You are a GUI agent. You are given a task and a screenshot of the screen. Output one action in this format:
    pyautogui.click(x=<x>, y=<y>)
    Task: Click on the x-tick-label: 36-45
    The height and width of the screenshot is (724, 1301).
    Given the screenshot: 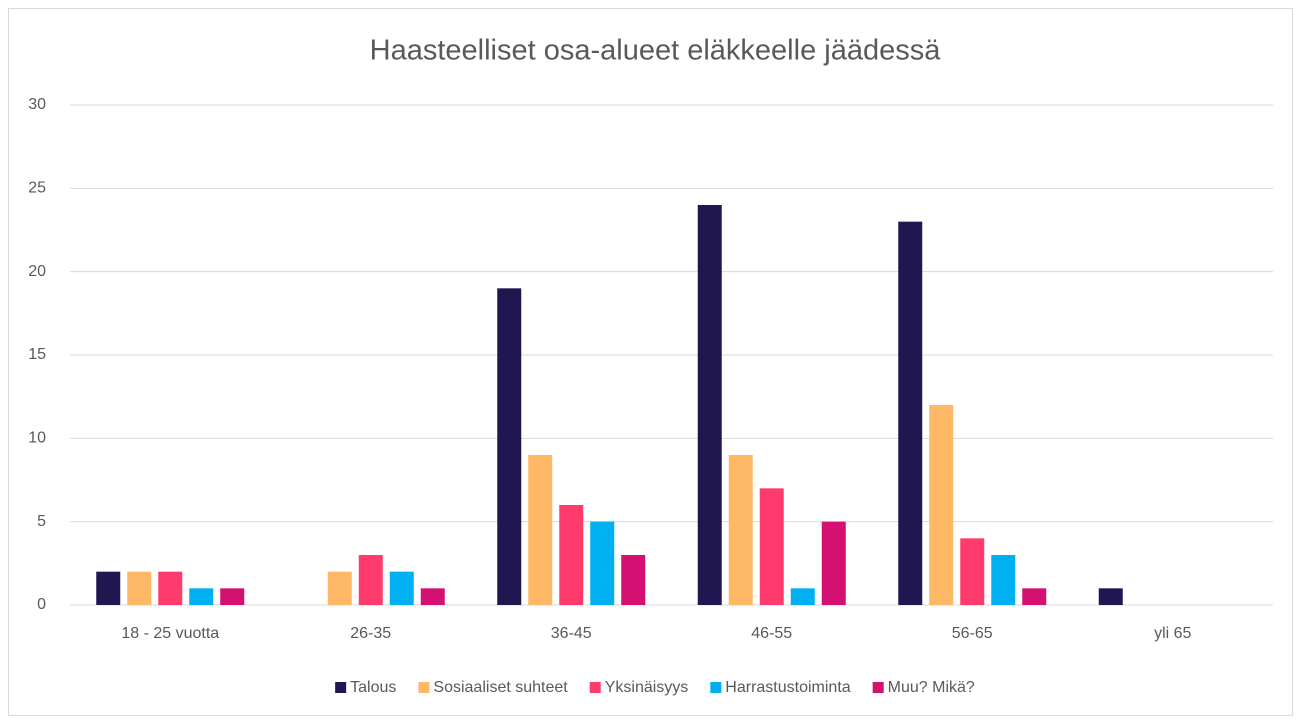 What is the action you would take?
    pyautogui.click(x=571, y=633)
    